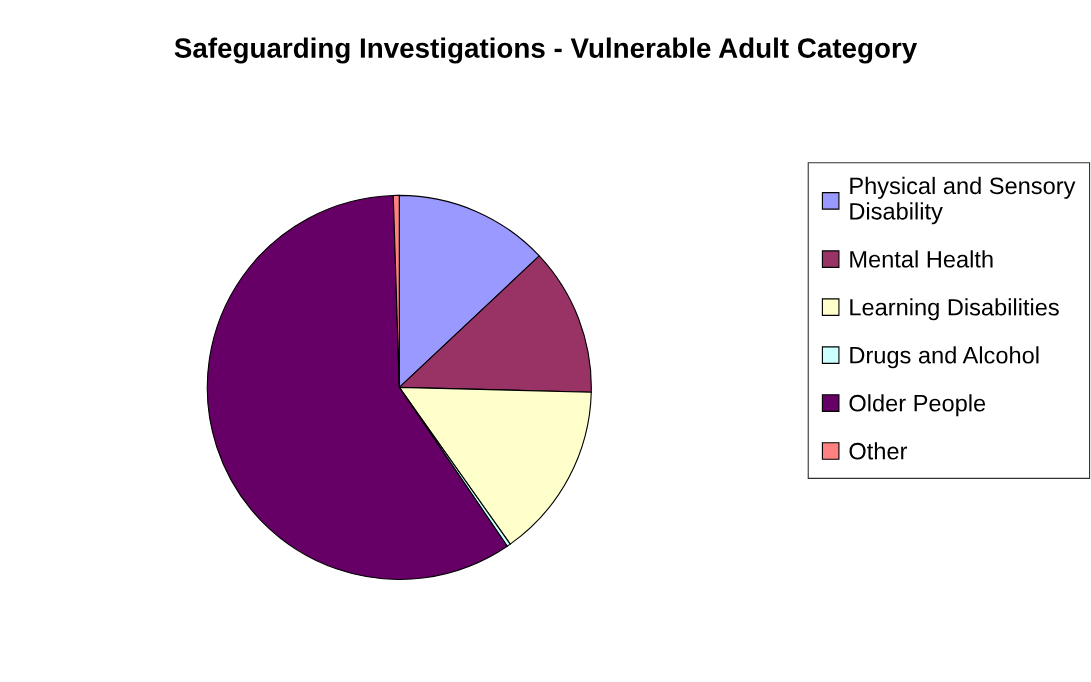 The height and width of the screenshot is (682, 1091). Describe the element at coordinates (917, 405) in the screenshot. I see `legend-label: Older People` at that location.